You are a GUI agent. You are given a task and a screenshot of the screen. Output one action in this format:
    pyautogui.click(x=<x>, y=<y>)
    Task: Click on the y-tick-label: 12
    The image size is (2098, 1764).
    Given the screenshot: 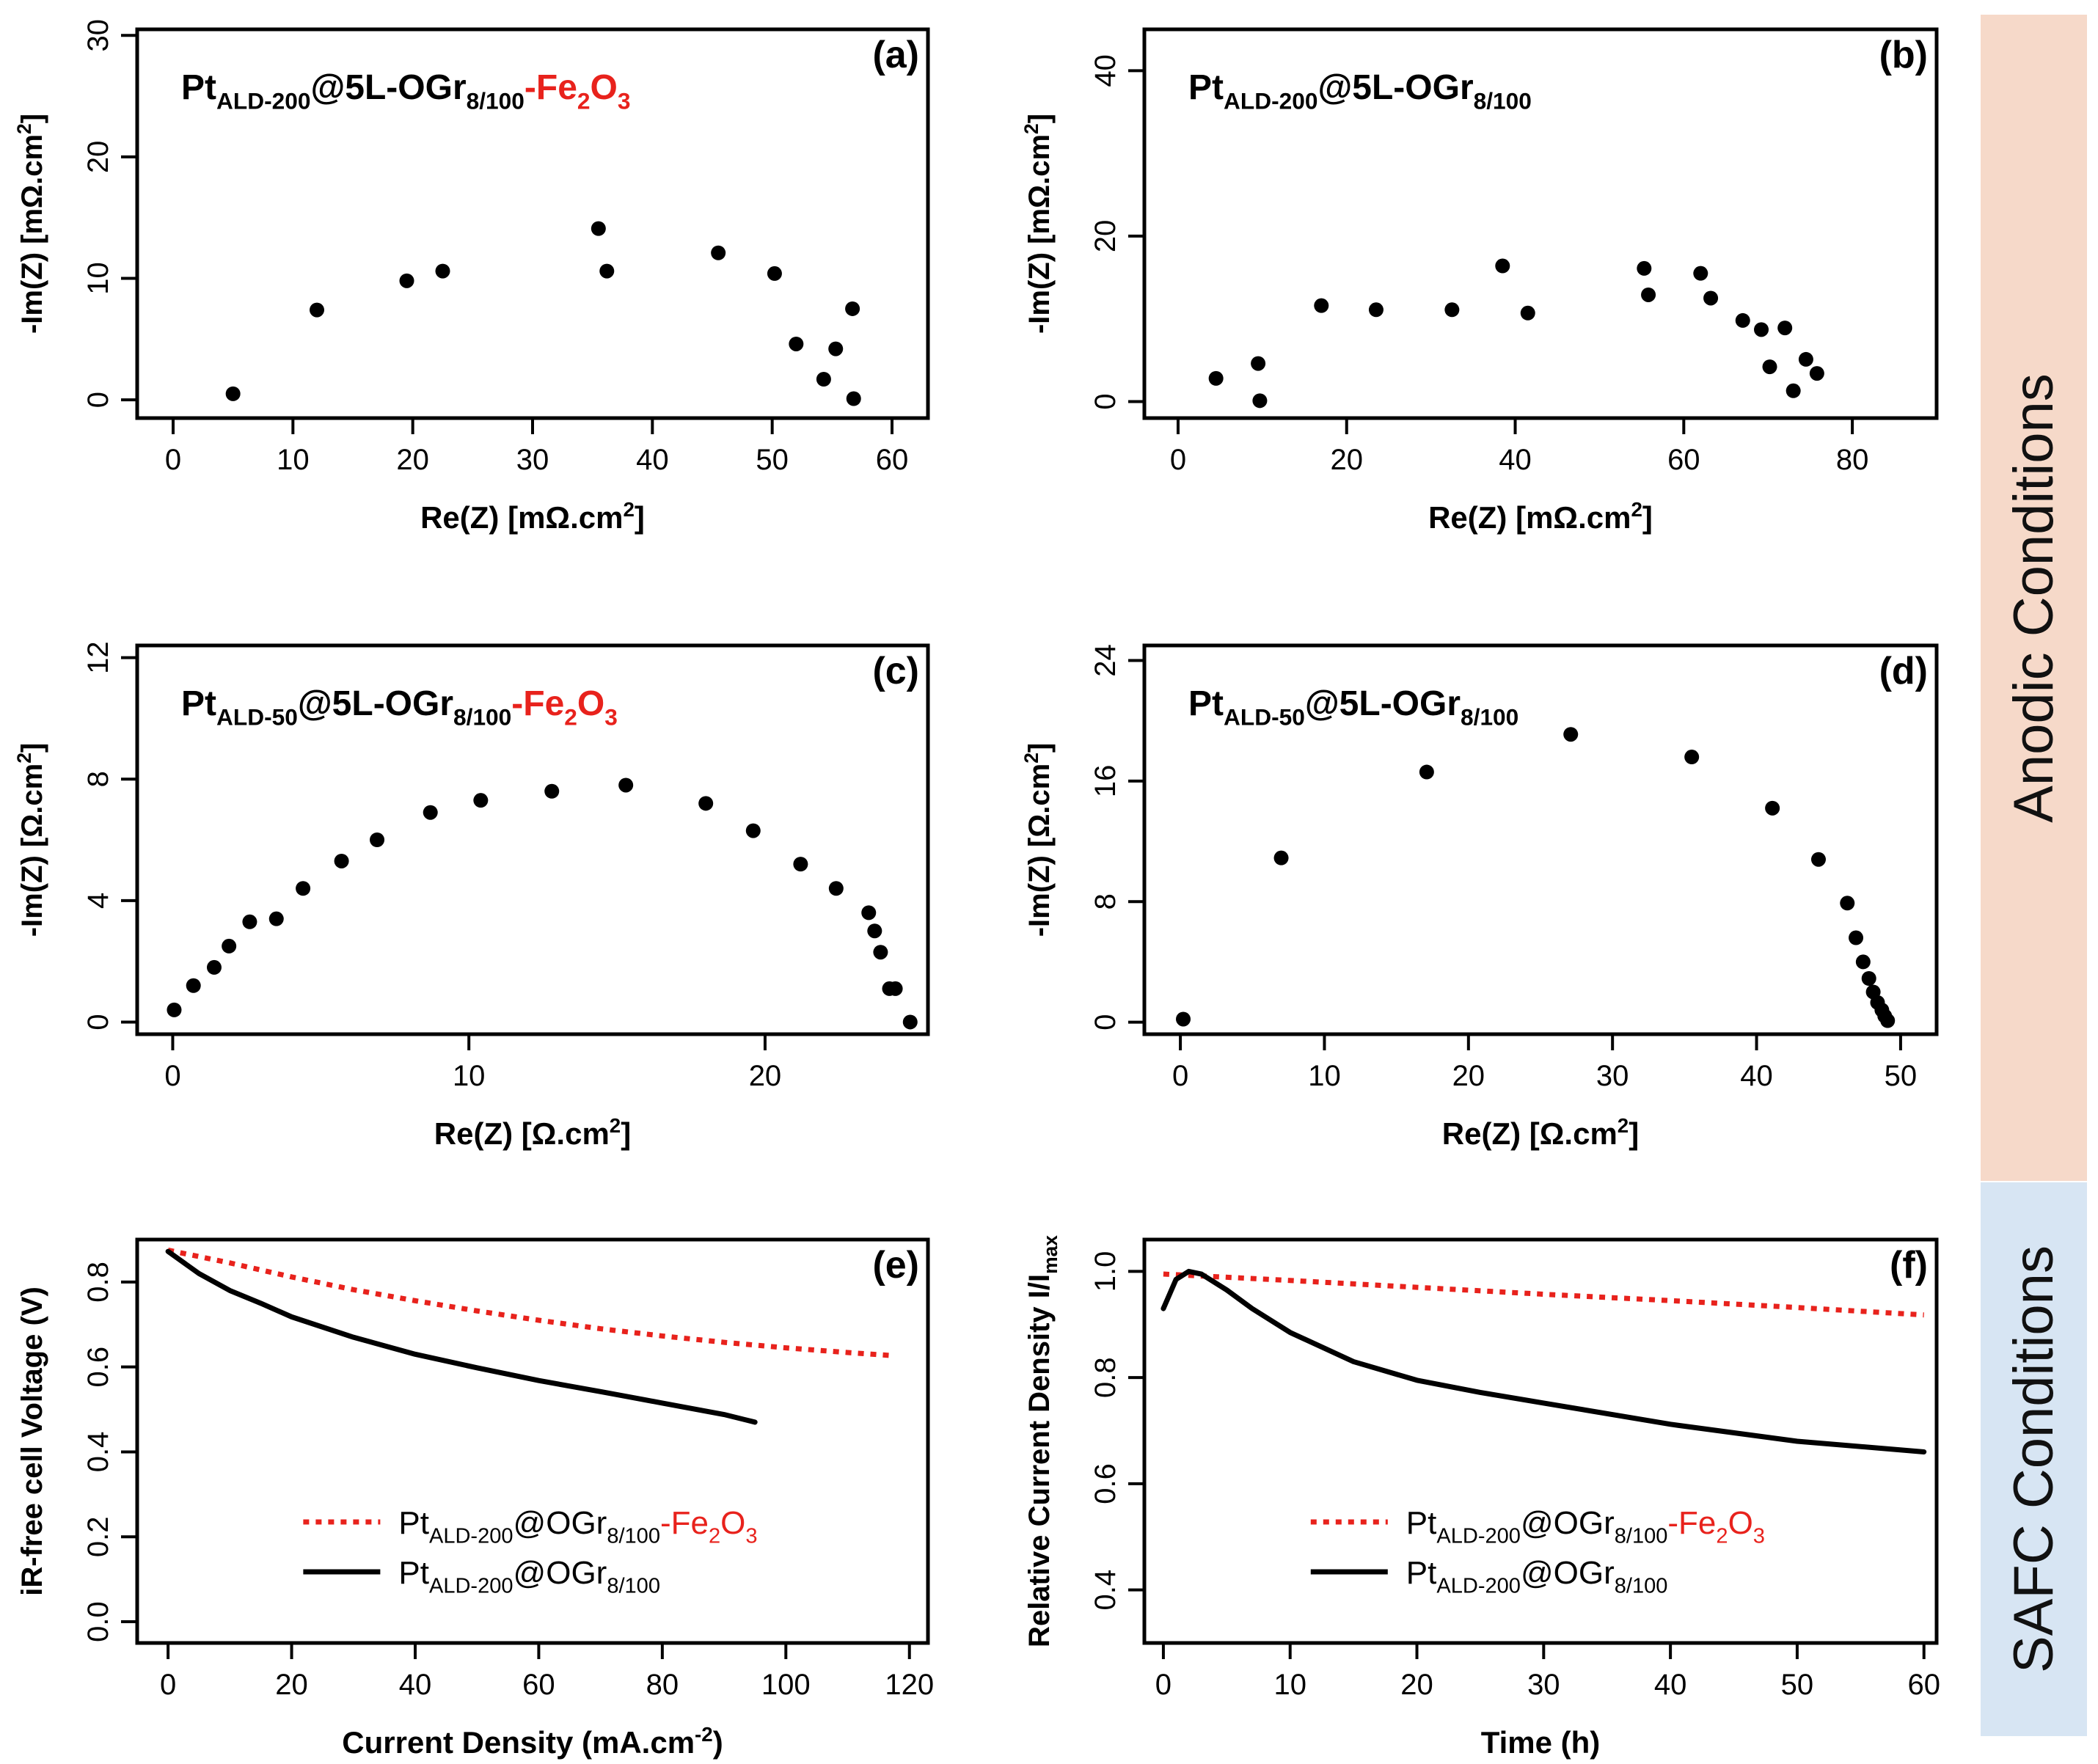 What is the action you would take?
    pyautogui.click(x=98, y=657)
    